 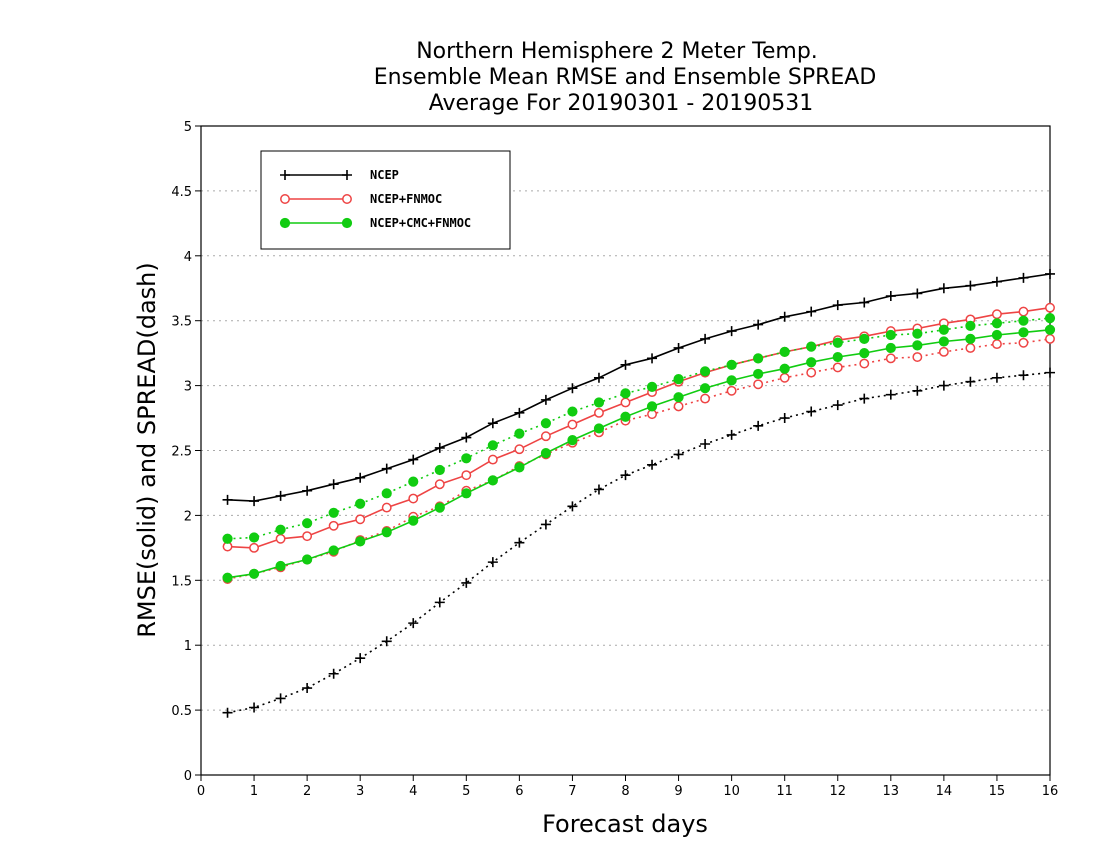 I want to click on legend-label: NCEP+FNMOC, so click(x=406, y=199).